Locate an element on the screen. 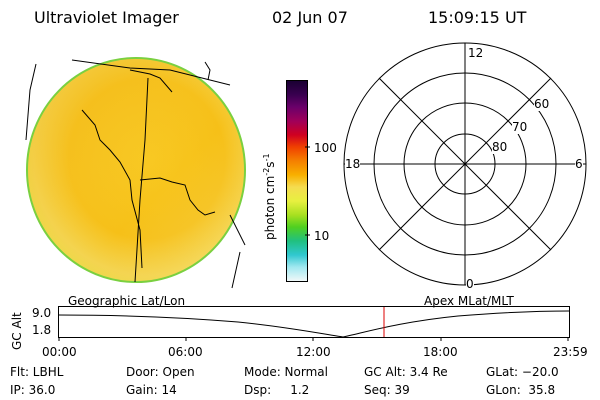 The height and width of the screenshot is (400, 600). color-bar-gradient is located at coordinates (297, 181).